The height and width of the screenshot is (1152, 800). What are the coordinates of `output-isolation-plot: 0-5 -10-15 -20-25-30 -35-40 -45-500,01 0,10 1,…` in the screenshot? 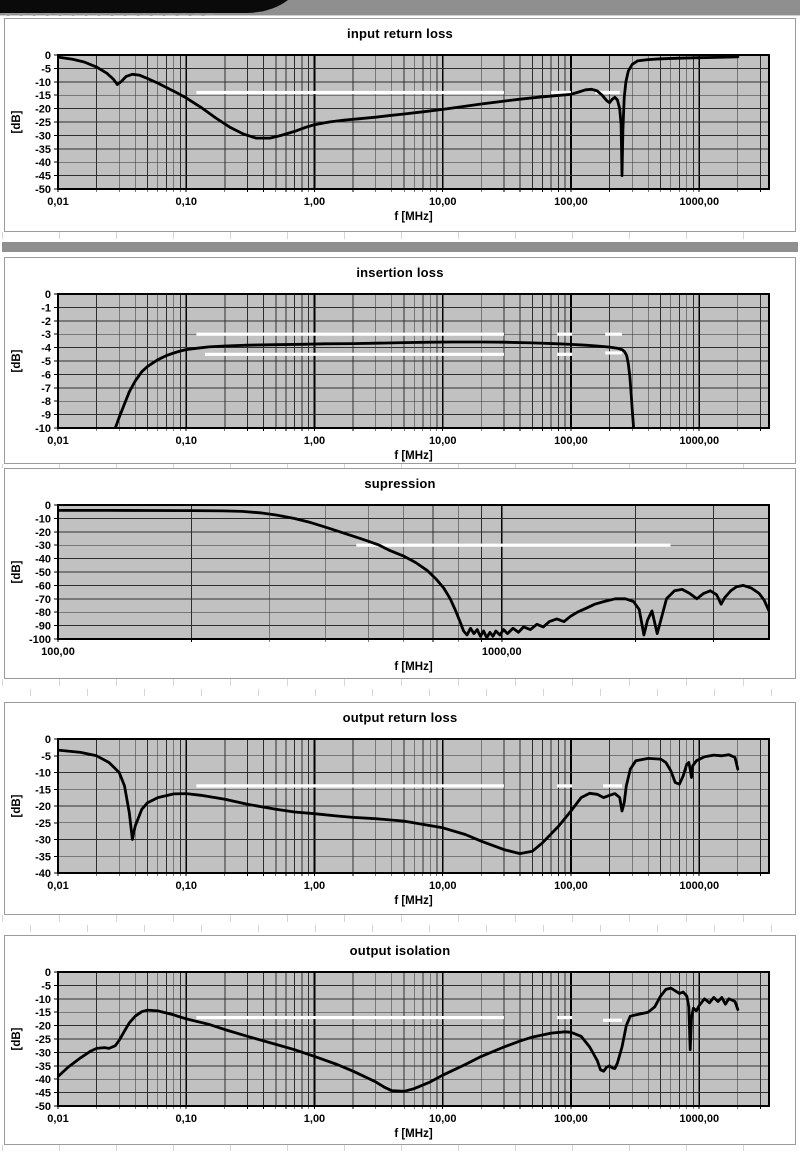 It's located at (390, 1053).